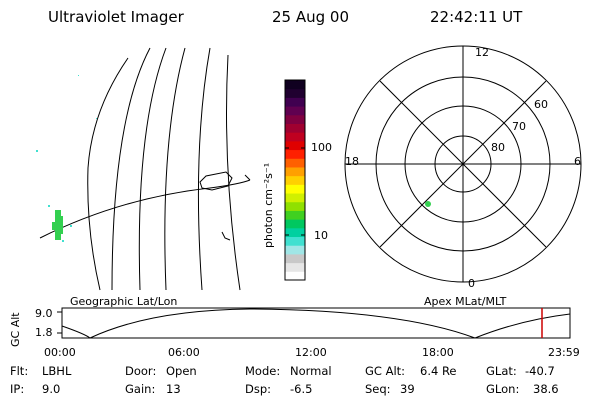  I want to click on gc-alt-label: GC Alt:, so click(385, 371).